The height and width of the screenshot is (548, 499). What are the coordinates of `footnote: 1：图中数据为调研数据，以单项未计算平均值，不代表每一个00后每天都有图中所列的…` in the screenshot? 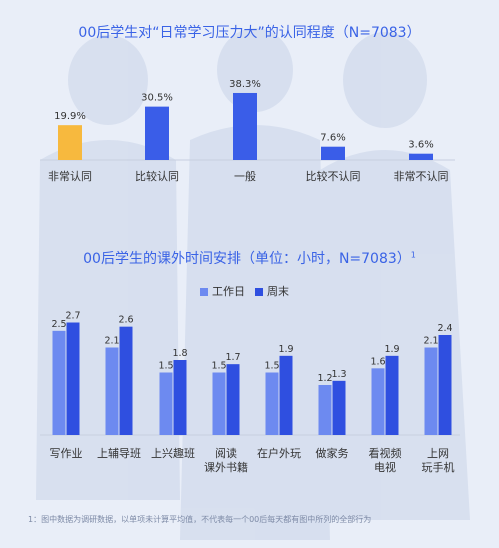 It's located at (200, 519).